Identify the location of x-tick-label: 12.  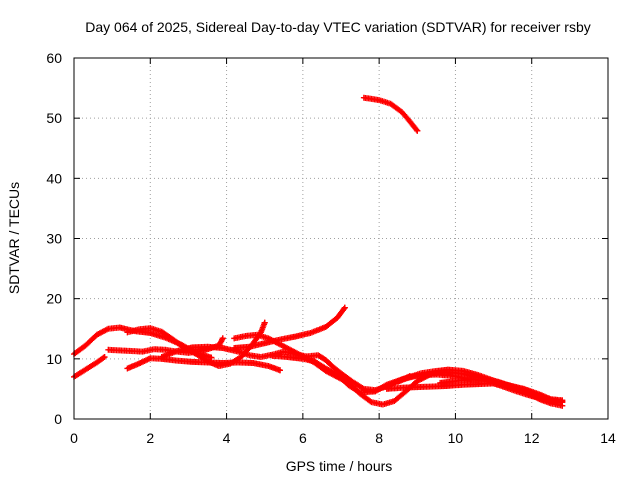
(532, 438).